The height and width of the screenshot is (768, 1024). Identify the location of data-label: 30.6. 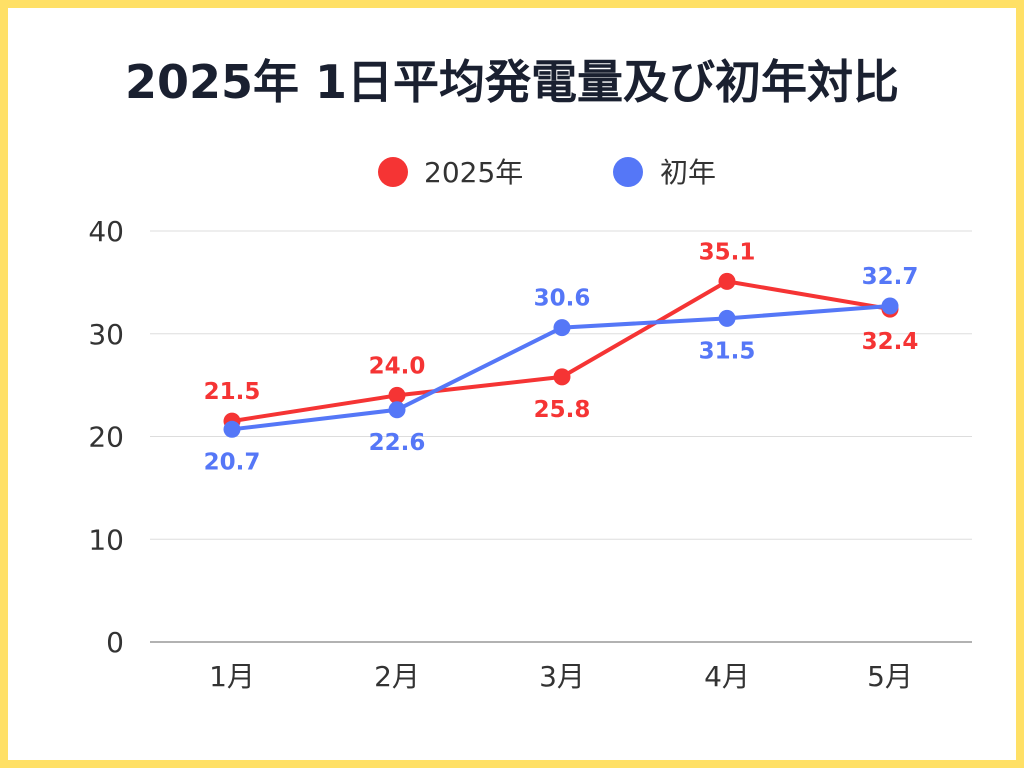
(562, 299).